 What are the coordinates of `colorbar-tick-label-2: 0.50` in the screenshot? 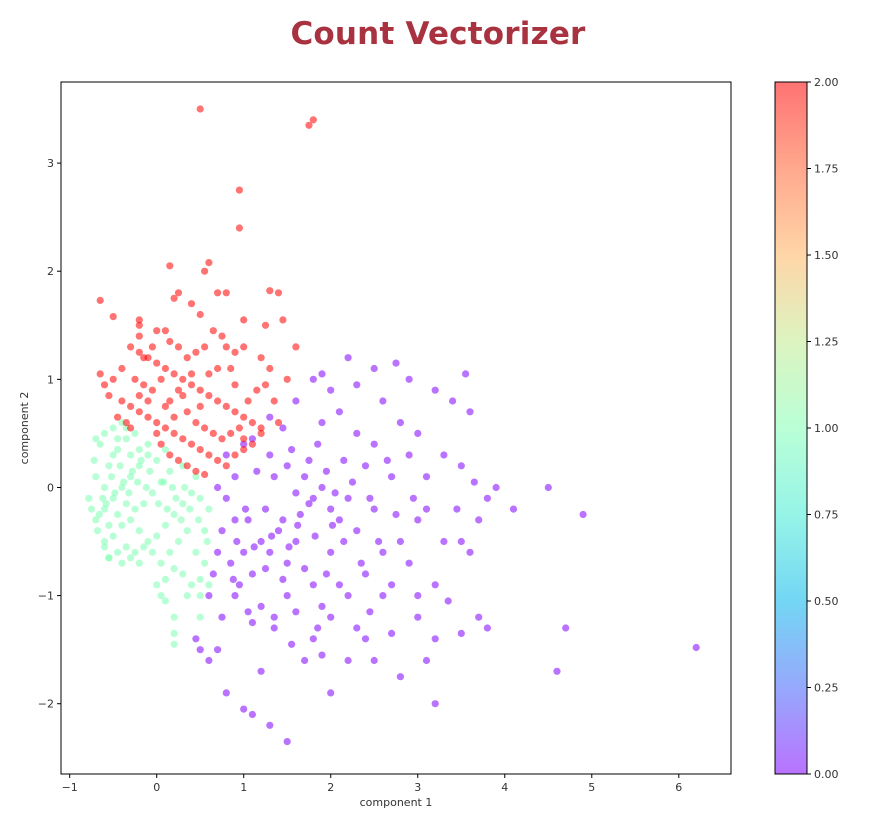 It's located at (826, 601).